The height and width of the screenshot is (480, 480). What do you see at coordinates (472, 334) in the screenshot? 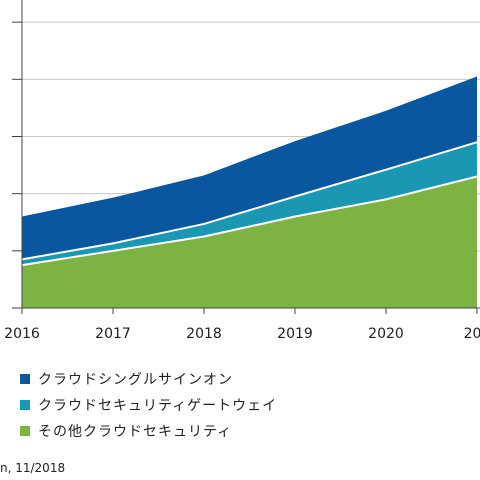
I see `x-tick-label: 202` at bounding box center [472, 334].